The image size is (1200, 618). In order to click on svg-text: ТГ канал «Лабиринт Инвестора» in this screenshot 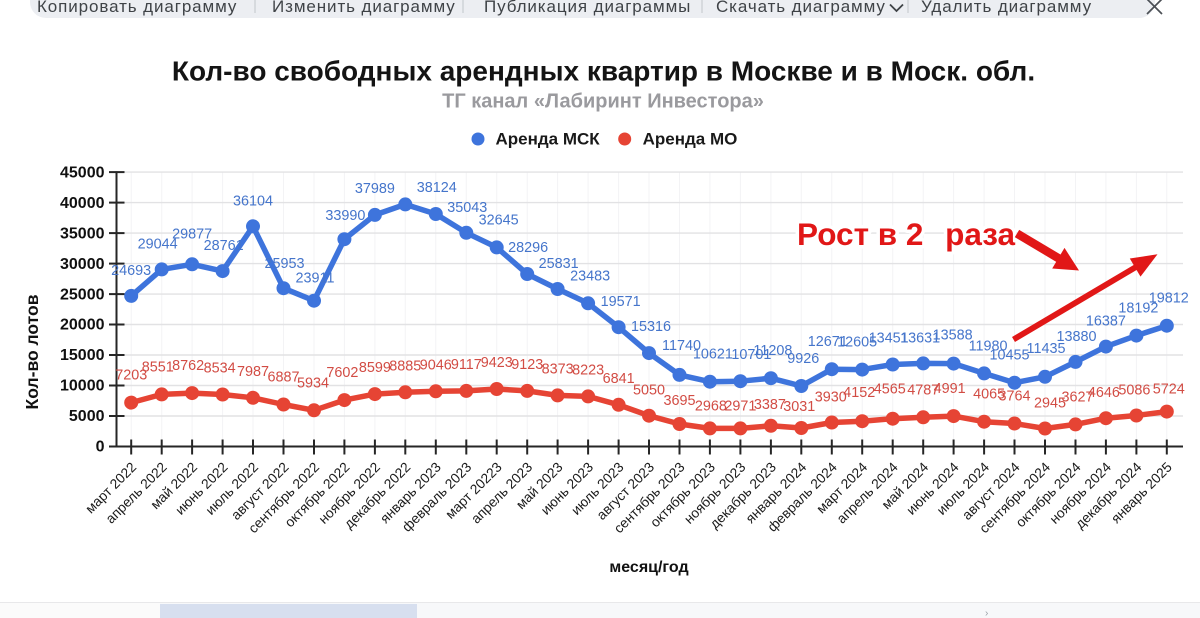, I will do `click(603, 102)`.